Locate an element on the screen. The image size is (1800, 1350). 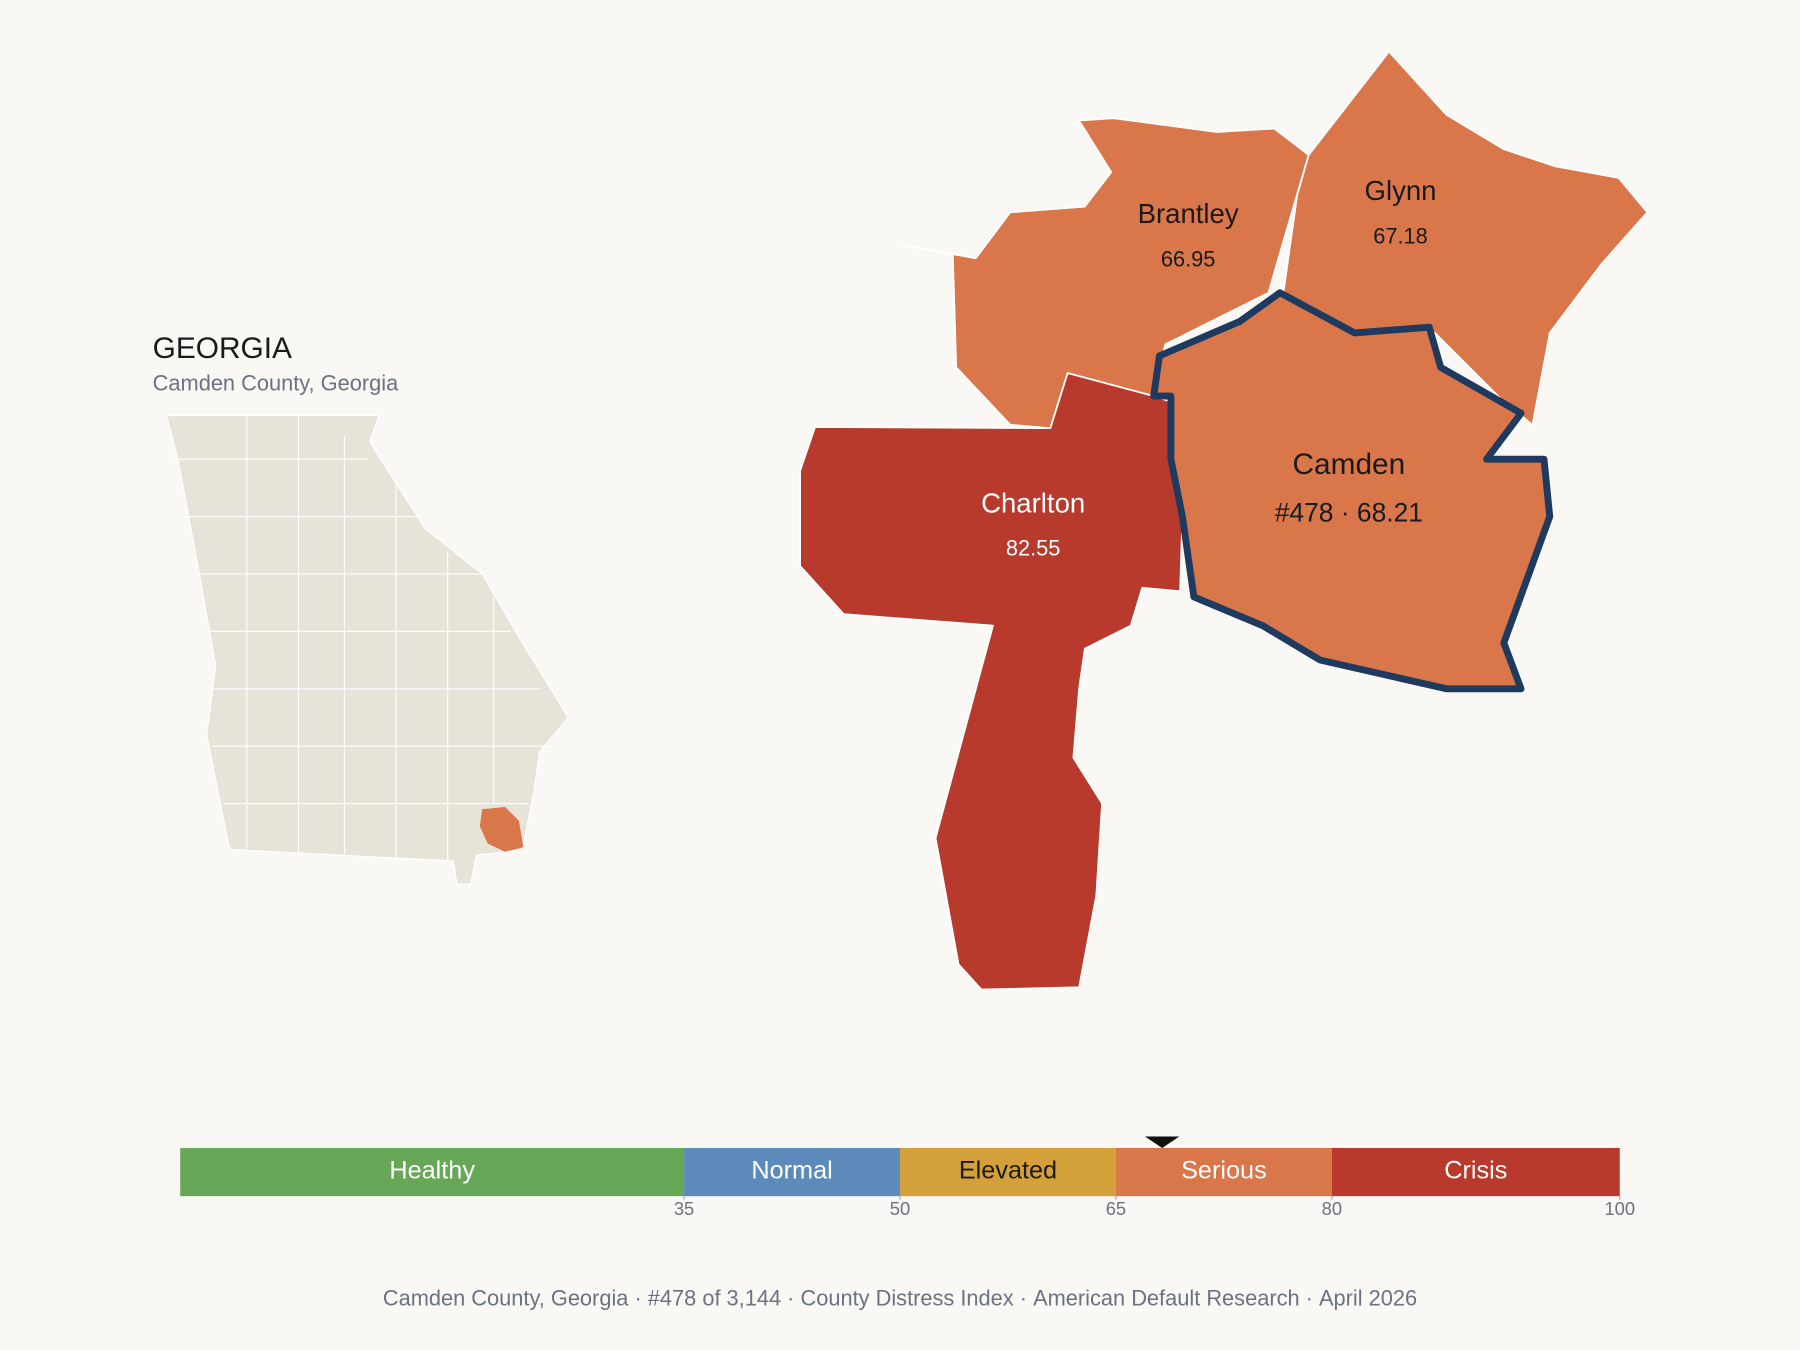
band-label: Normal is located at coordinates (791, 1171).